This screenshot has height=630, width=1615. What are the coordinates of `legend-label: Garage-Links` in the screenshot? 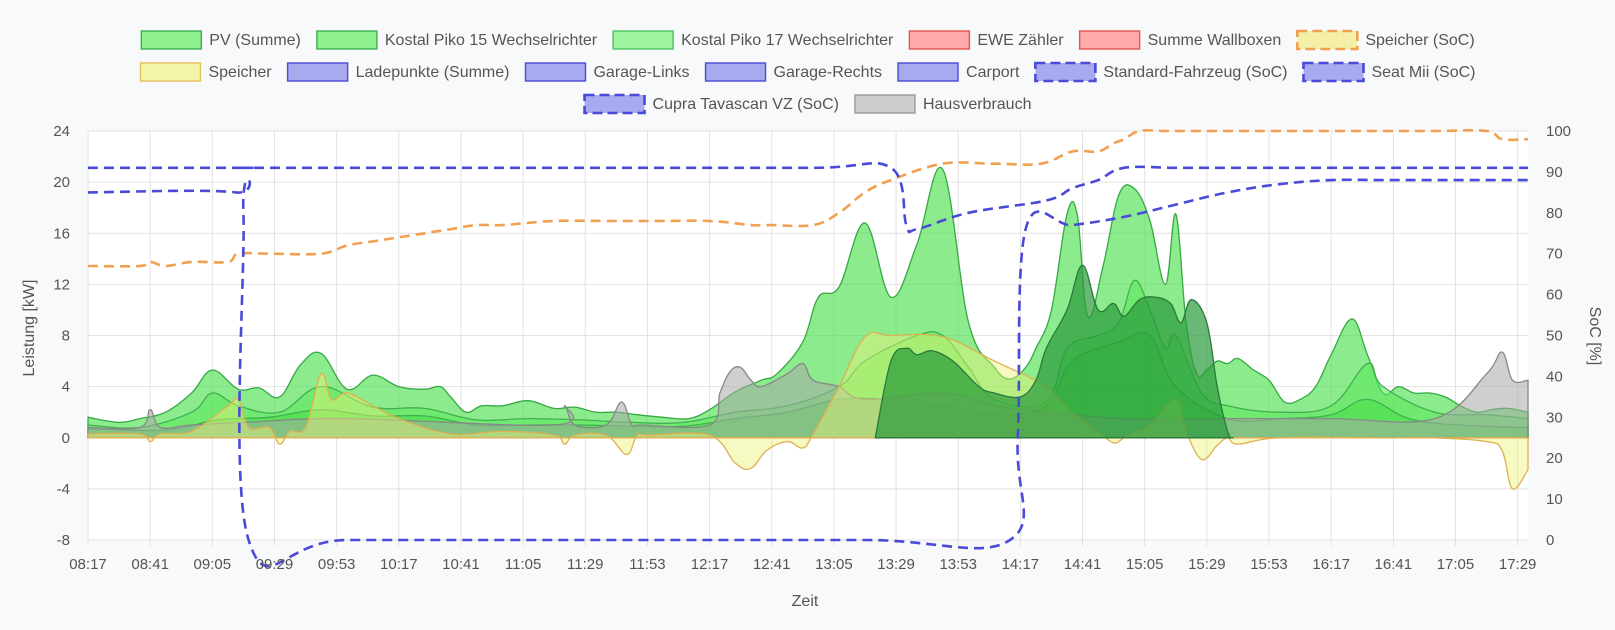 It's located at (641, 72).